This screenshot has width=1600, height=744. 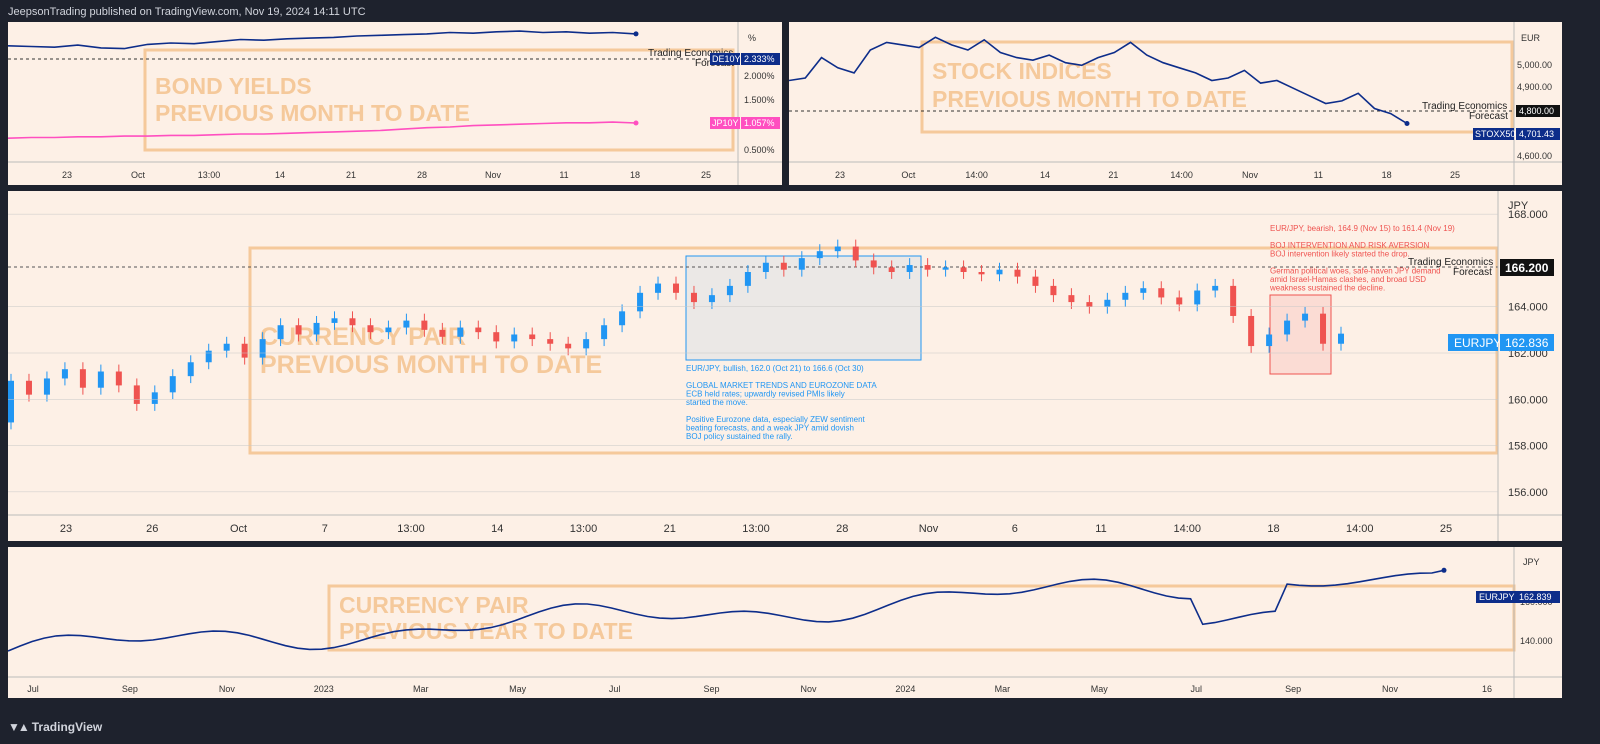 What do you see at coordinates (1538, 111) in the screenshot?
I see `forecast-value-badge` at bounding box center [1538, 111].